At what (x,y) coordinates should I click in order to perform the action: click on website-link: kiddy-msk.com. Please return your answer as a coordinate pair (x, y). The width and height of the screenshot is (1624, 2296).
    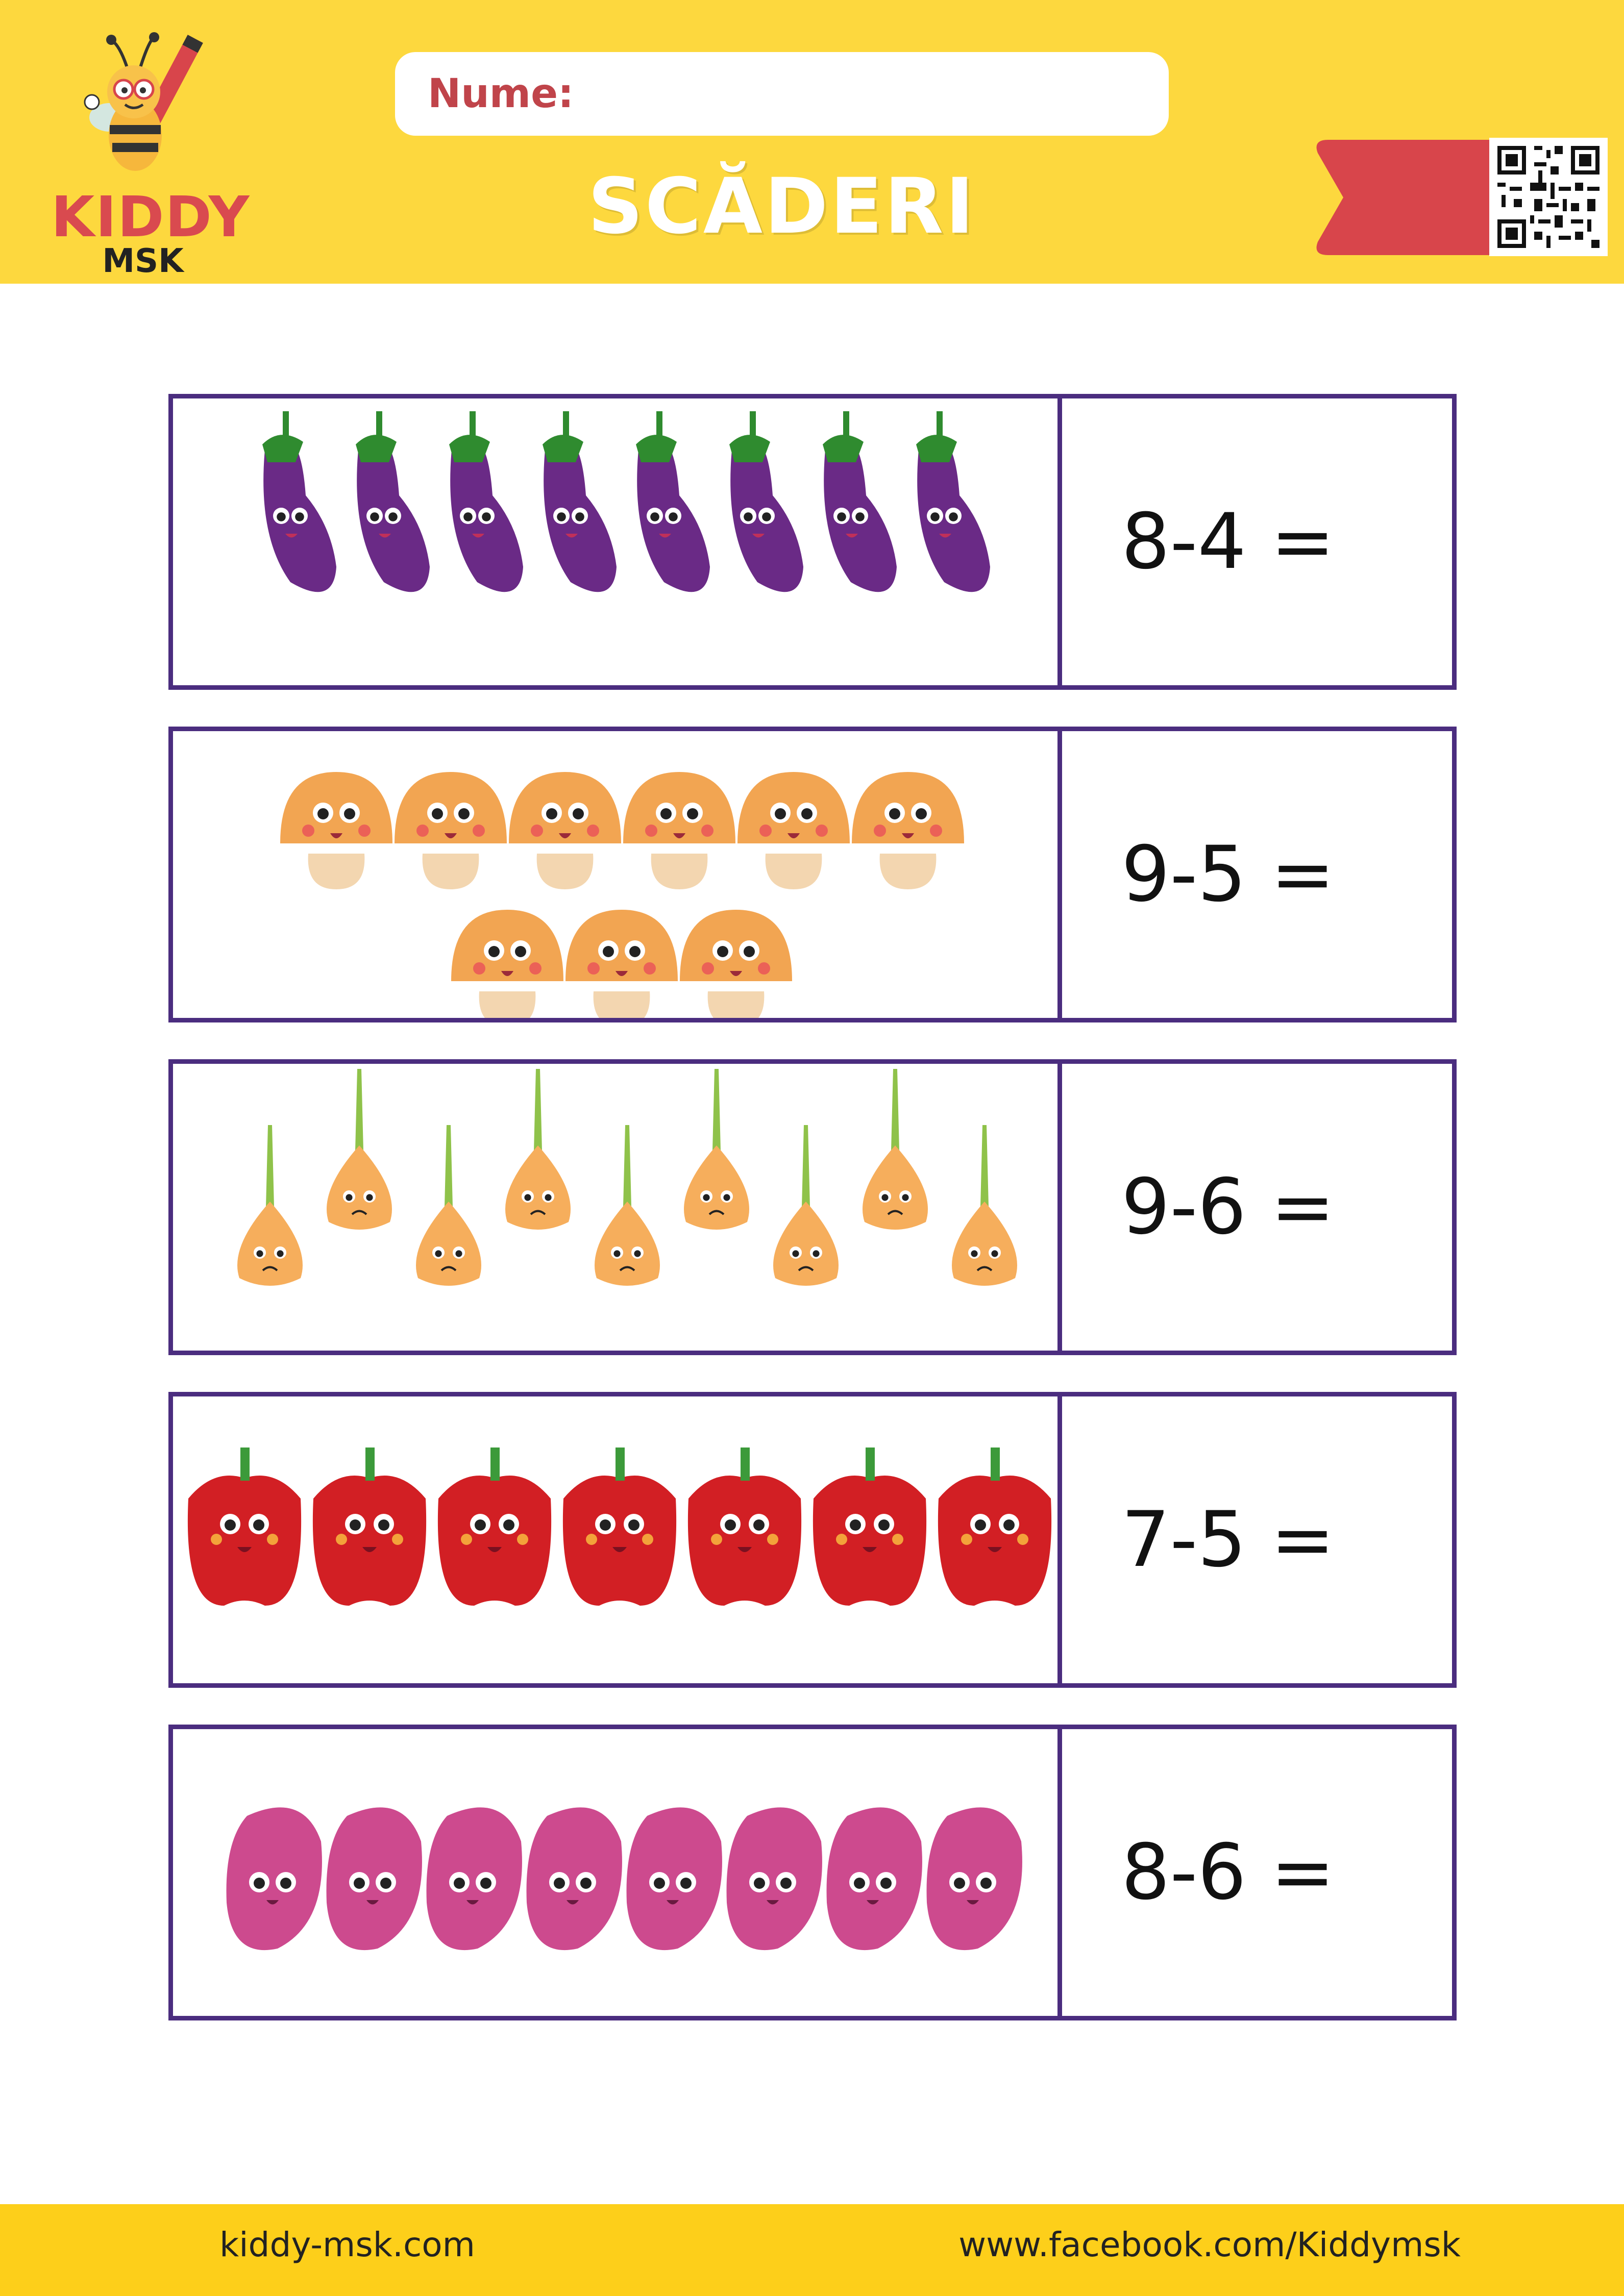
    Looking at the image, I should click on (347, 2244).